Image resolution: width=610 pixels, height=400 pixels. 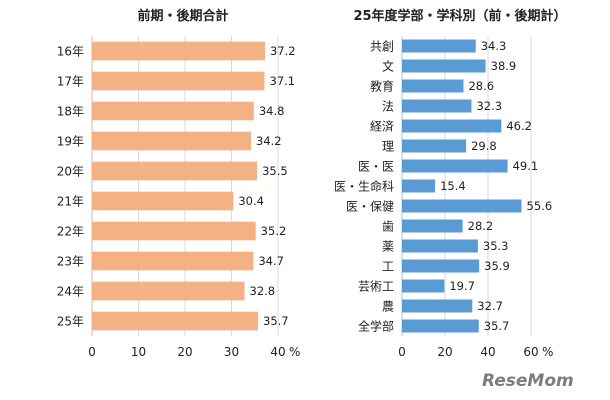 I want to click on data-label: 34.2, so click(x=269, y=141).